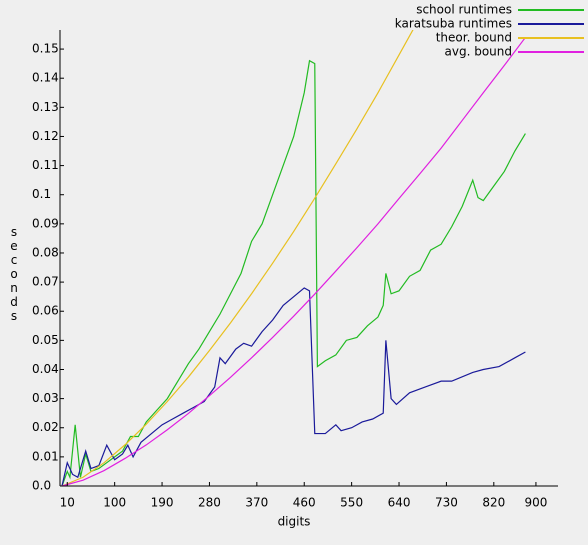 The image size is (588, 545). What do you see at coordinates (45, 223) in the screenshot?
I see `y-tick-label: 0.09` at bounding box center [45, 223].